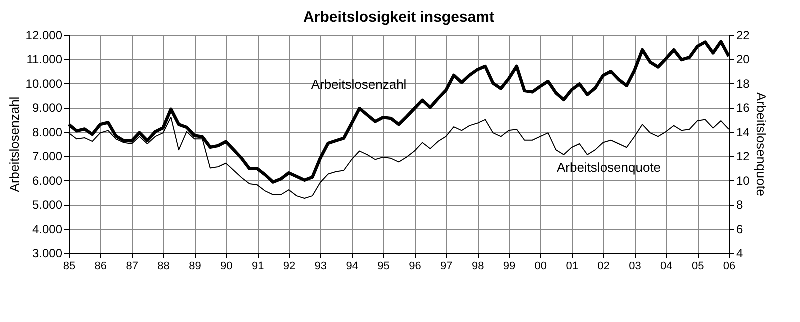  Describe the element at coordinates (44, 35) in the screenshot. I see `y-tick-label: 12.000` at that location.